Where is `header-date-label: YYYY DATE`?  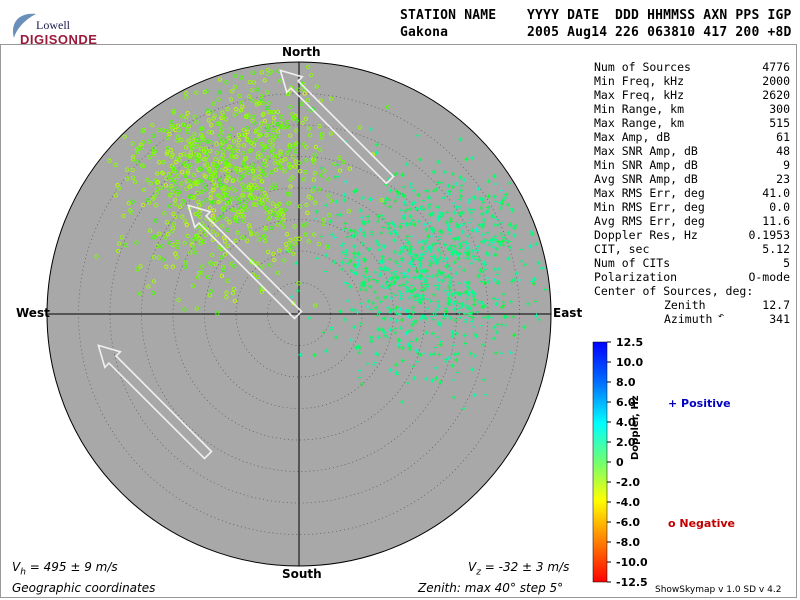 header-date-label: YYYY DATE is located at coordinates (563, 15).